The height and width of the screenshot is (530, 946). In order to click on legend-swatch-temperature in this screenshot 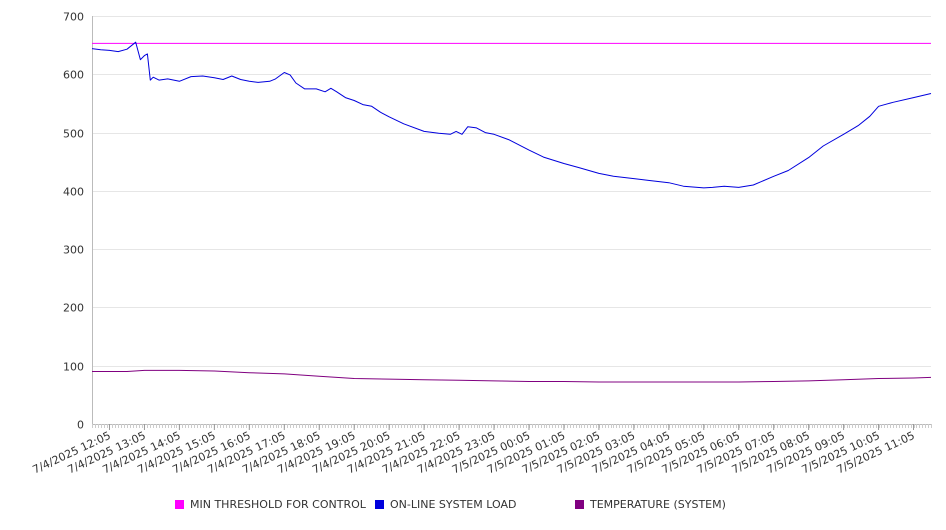, I will do `click(579, 504)`.